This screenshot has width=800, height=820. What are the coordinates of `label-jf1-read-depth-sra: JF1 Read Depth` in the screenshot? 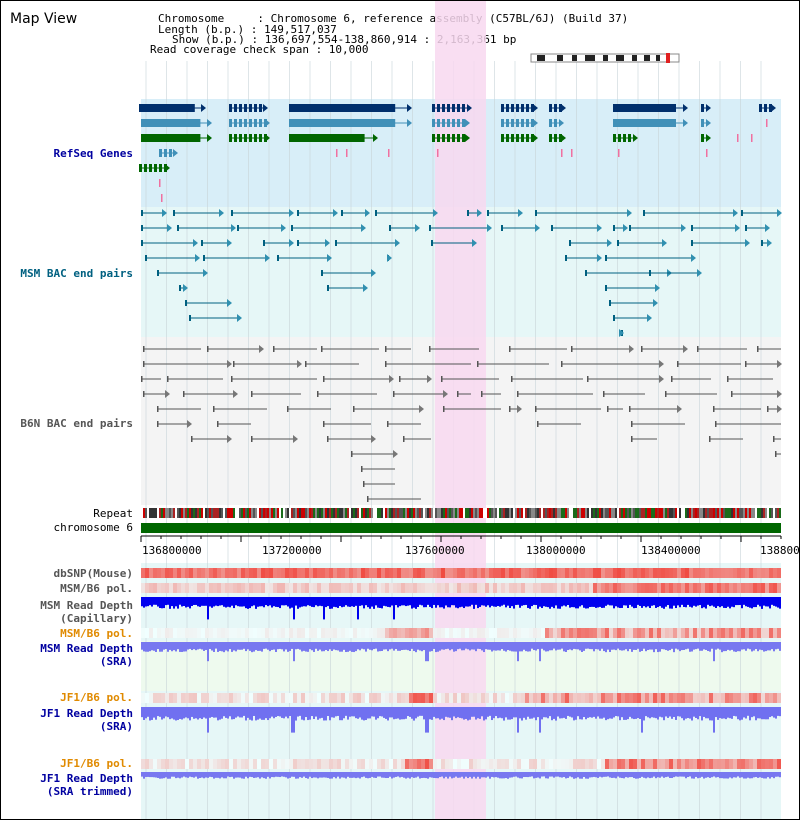 It's located at (86, 713).